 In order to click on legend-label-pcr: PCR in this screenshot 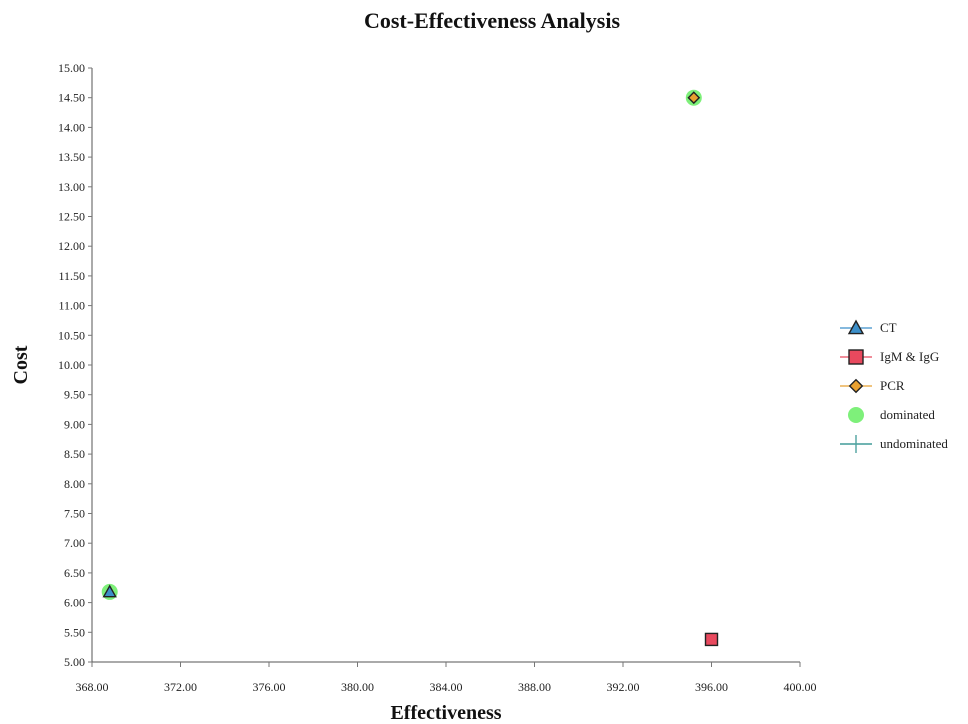, I will do `click(892, 385)`.